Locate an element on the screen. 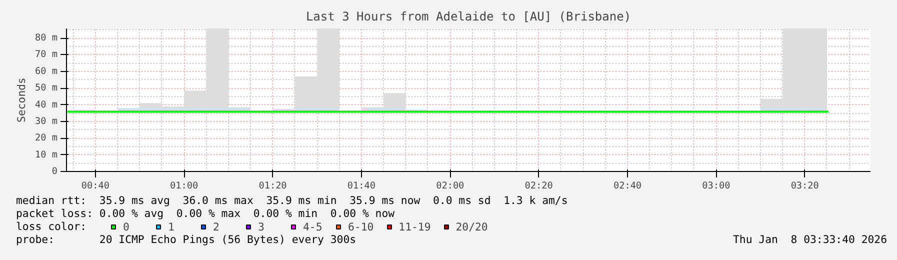 The image size is (897, 260). y-tick-label: 40 m is located at coordinates (46, 104).